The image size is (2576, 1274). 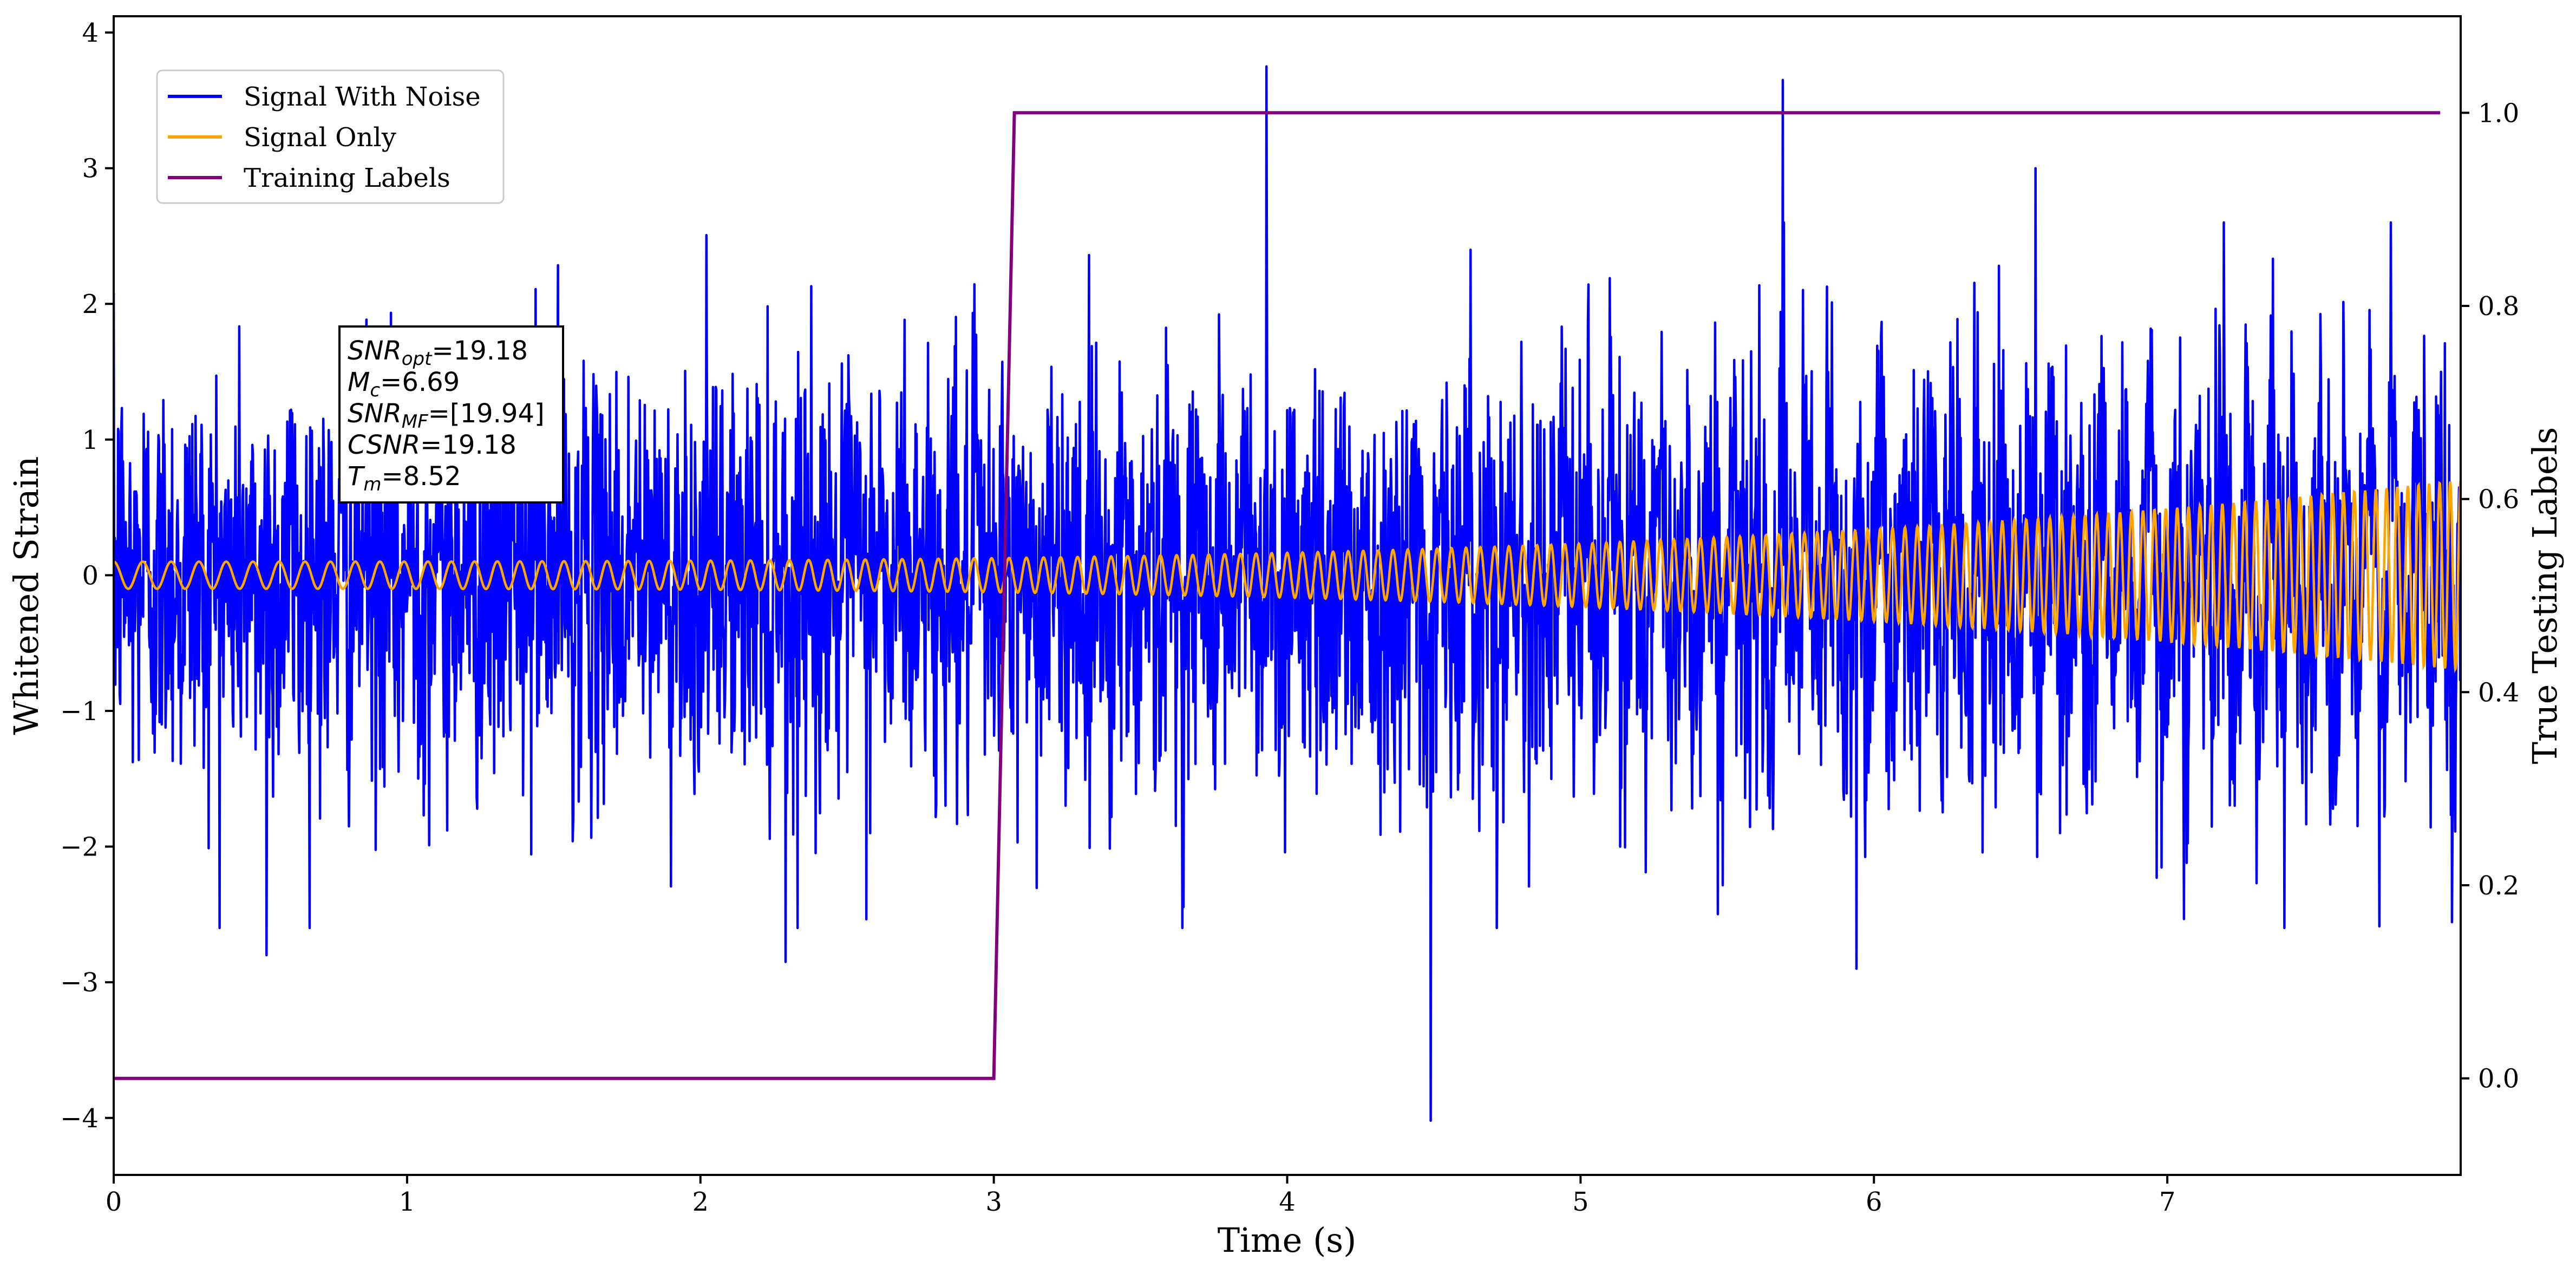 I want to click on x-tick-label: 1, so click(x=407, y=1202).